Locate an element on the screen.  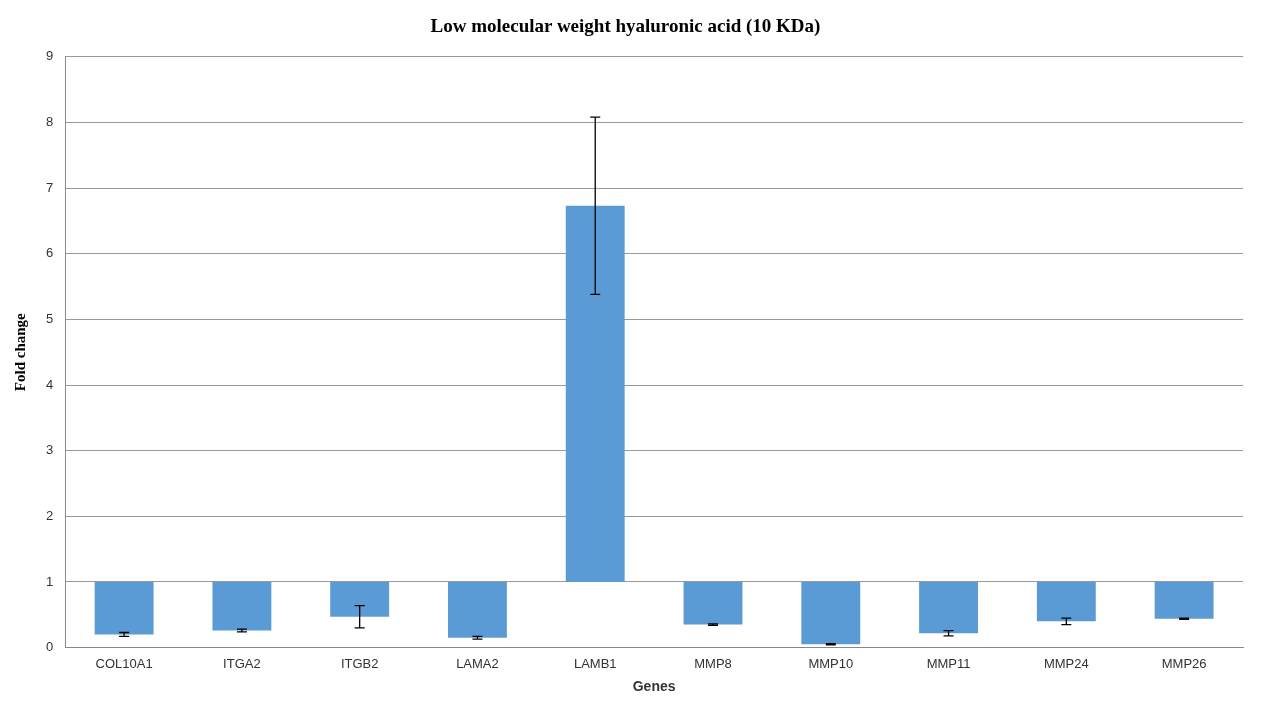
y-tick-label: 2 is located at coordinates (50, 515).